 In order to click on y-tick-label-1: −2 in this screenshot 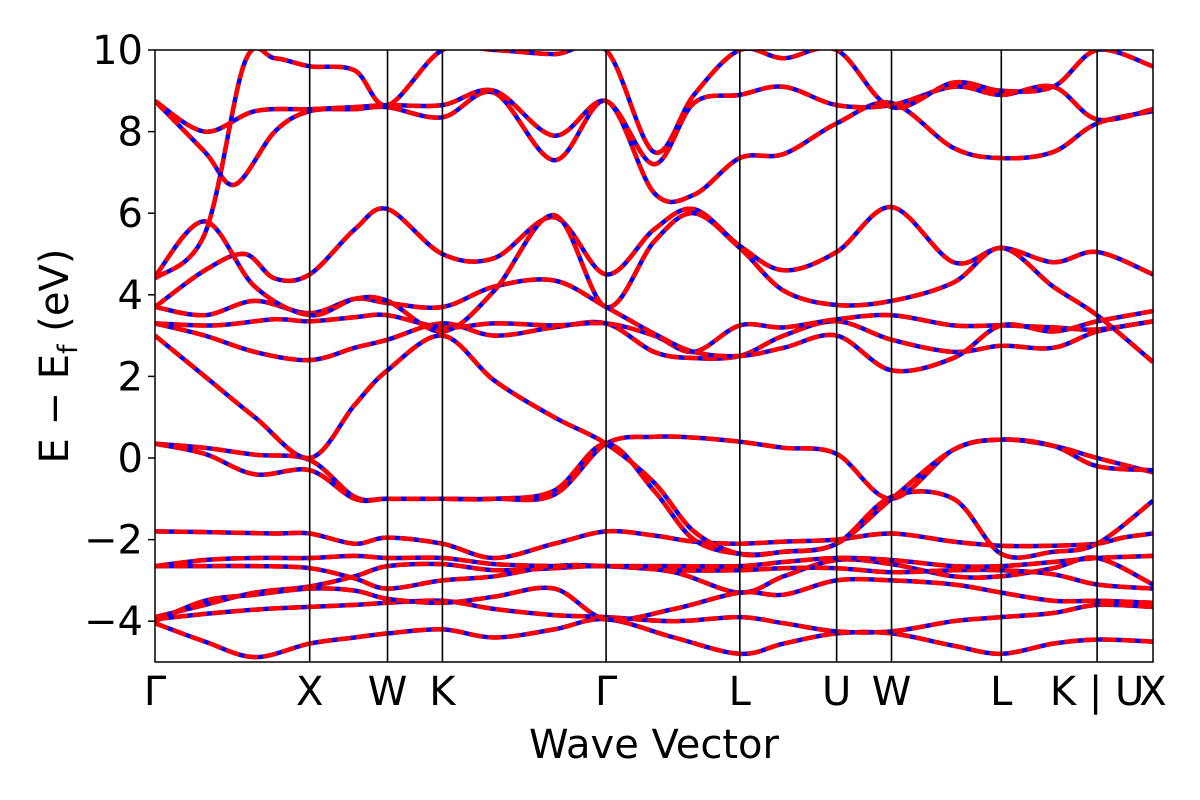, I will do `click(113, 541)`.